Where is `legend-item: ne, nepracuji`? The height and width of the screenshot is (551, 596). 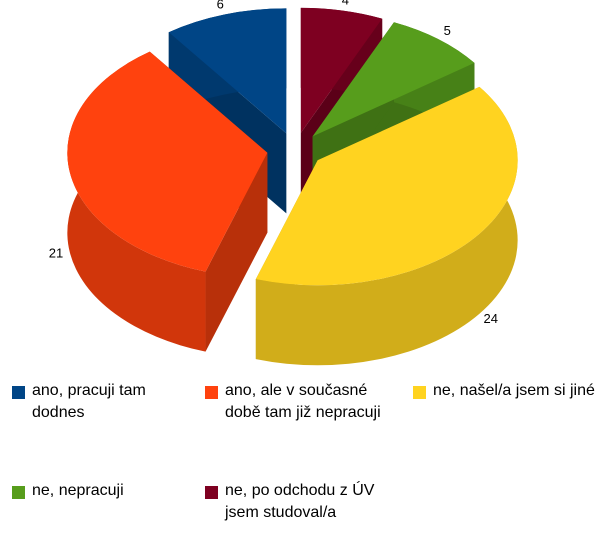 legend-item: ne, nepracuji is located at coordinates (107, 491).